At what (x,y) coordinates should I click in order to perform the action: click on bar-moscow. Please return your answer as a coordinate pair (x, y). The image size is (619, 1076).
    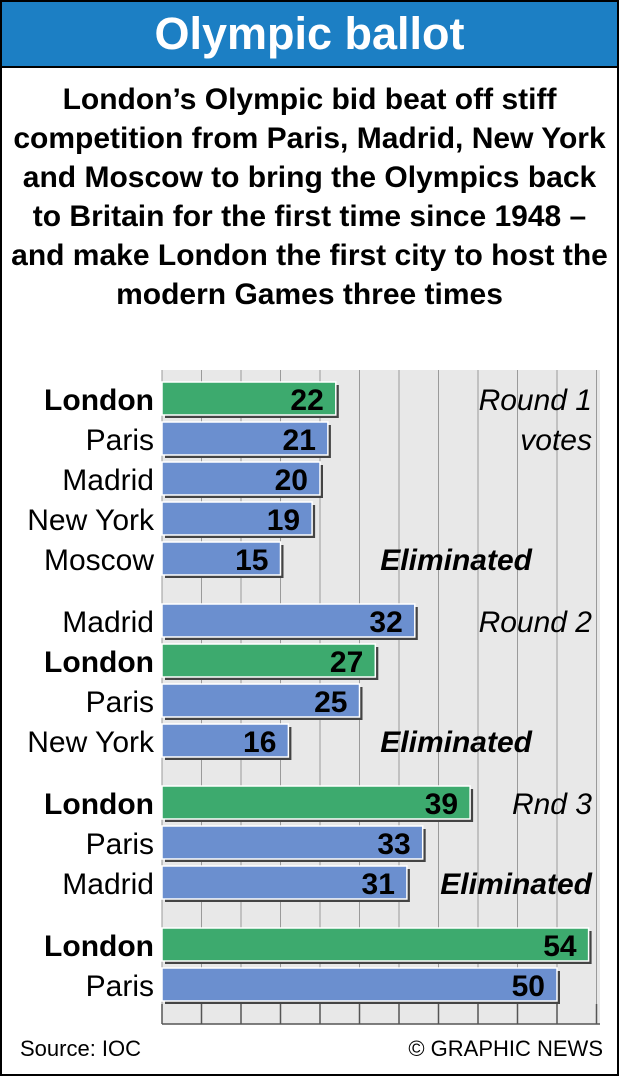
    Looking at the image, I should click on (221, 558).